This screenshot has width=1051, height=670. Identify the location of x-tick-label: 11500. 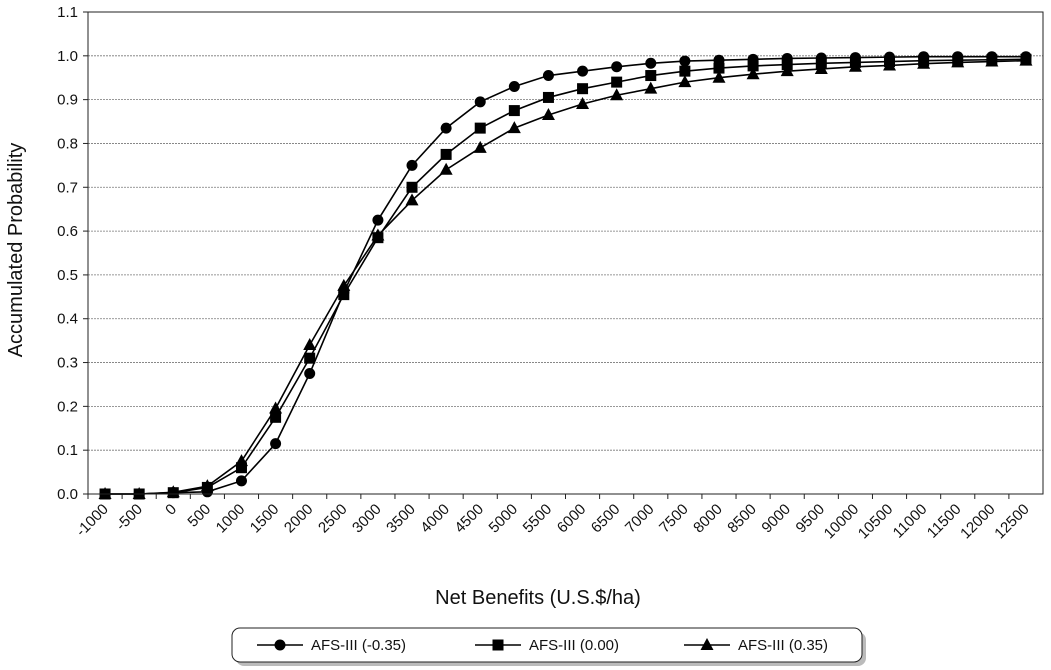
(944, 521).